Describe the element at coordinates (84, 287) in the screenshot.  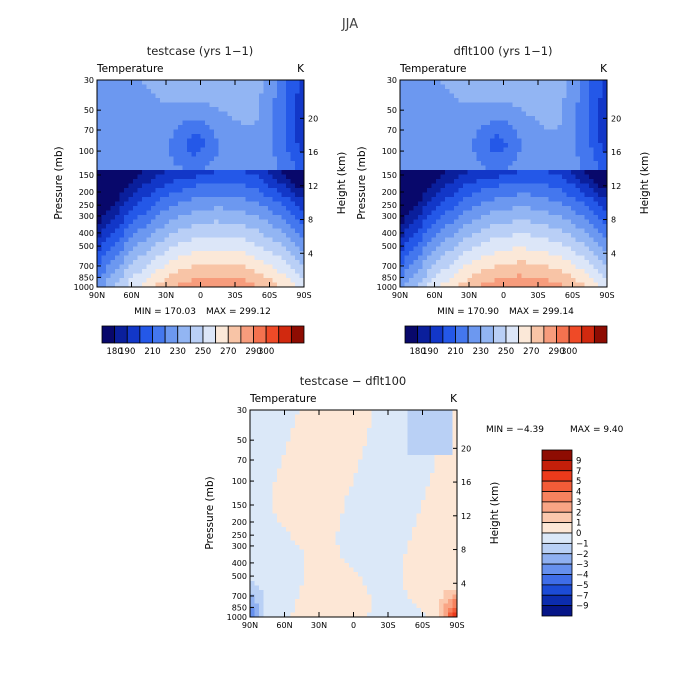
I see `y-tick-label: 1000` at that location.